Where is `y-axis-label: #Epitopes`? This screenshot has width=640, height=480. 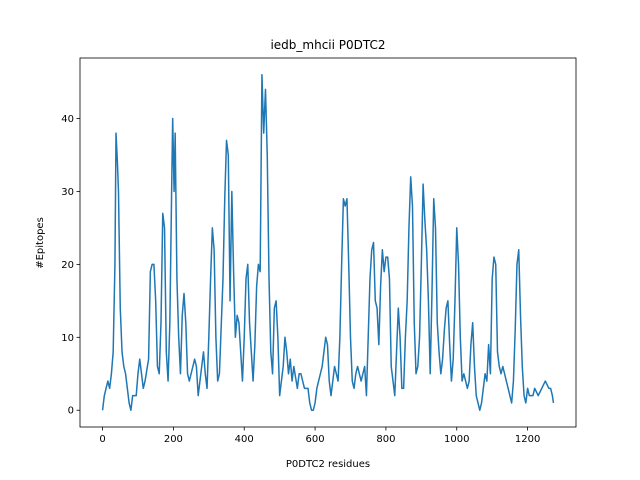 y-axis-label: #Epitopes is located at coordinates (40, 243).